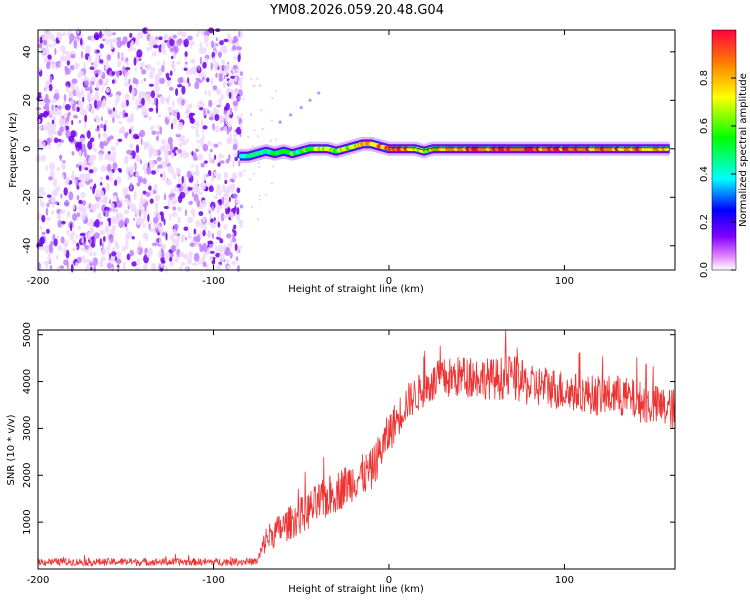  I want to click on colorbar-tick-label: 0.2, so click(704, 222).